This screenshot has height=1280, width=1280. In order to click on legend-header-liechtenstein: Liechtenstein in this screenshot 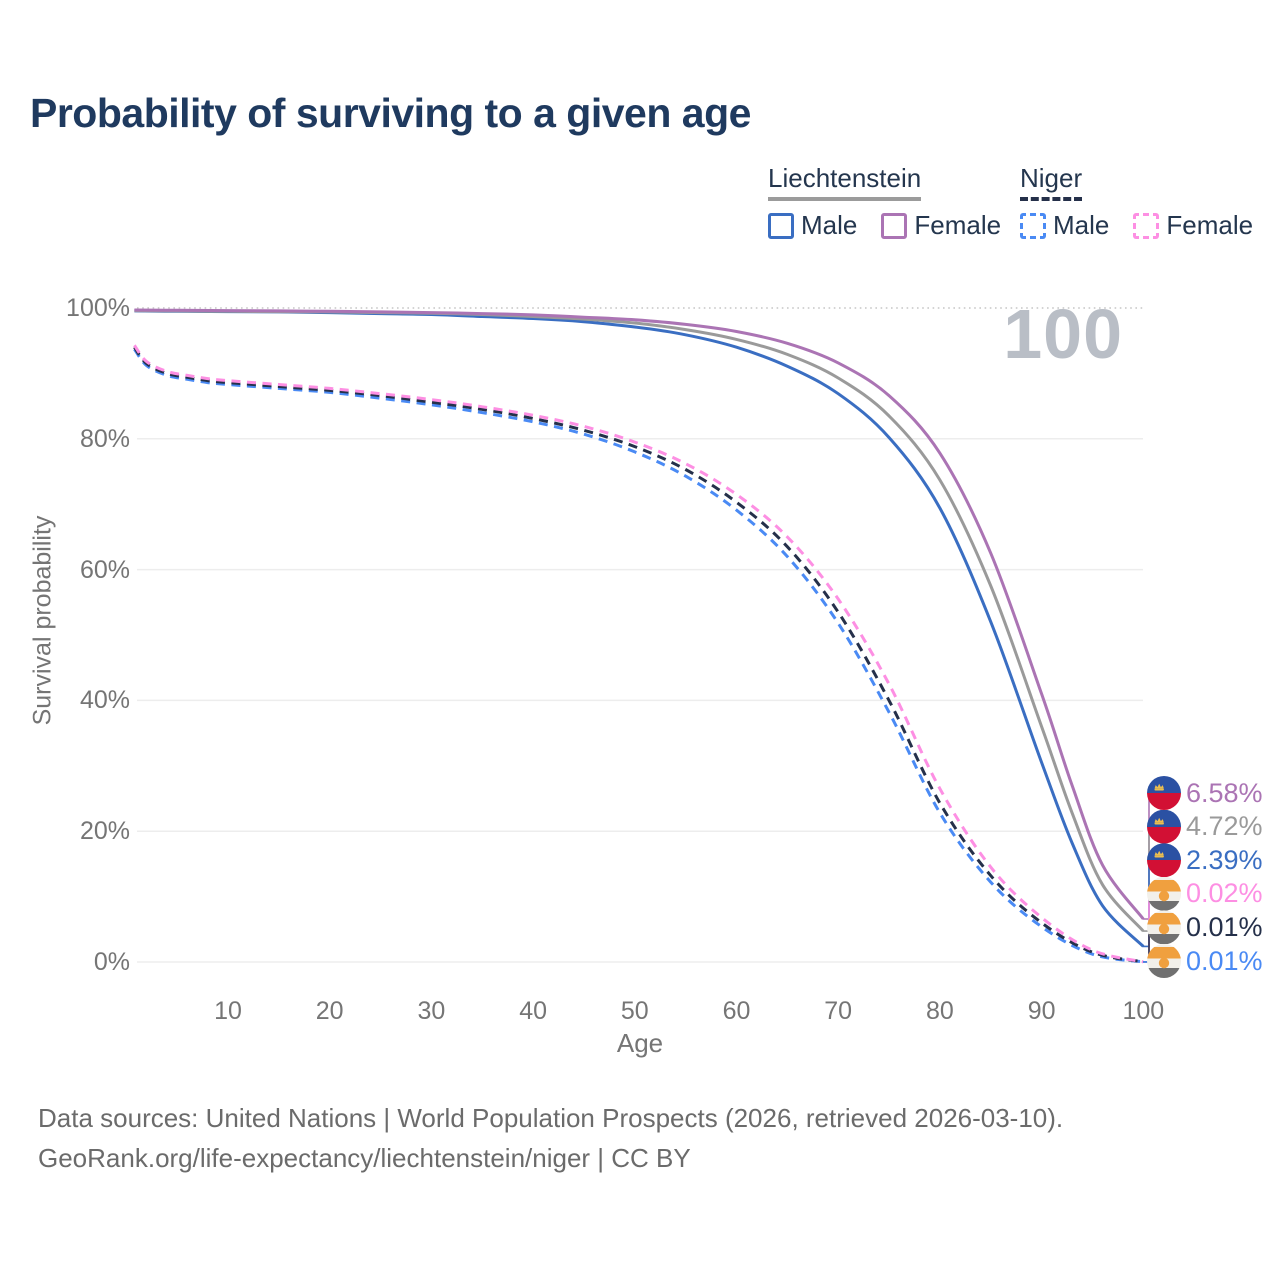, I will do `click(845, 182)`.